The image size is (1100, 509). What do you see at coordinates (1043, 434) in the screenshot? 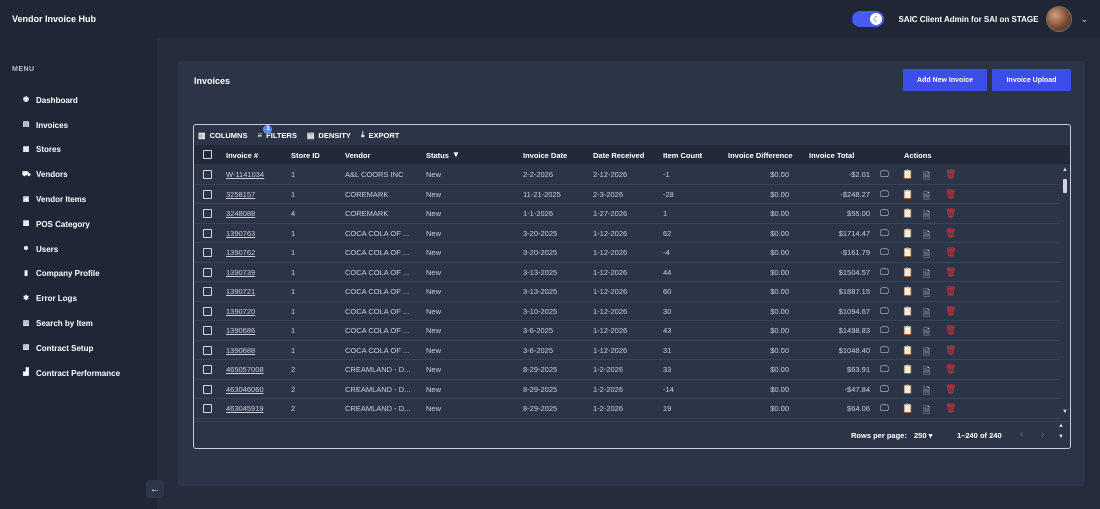
I see `next-page-icon: ›` at bounding box center [1043, 434].